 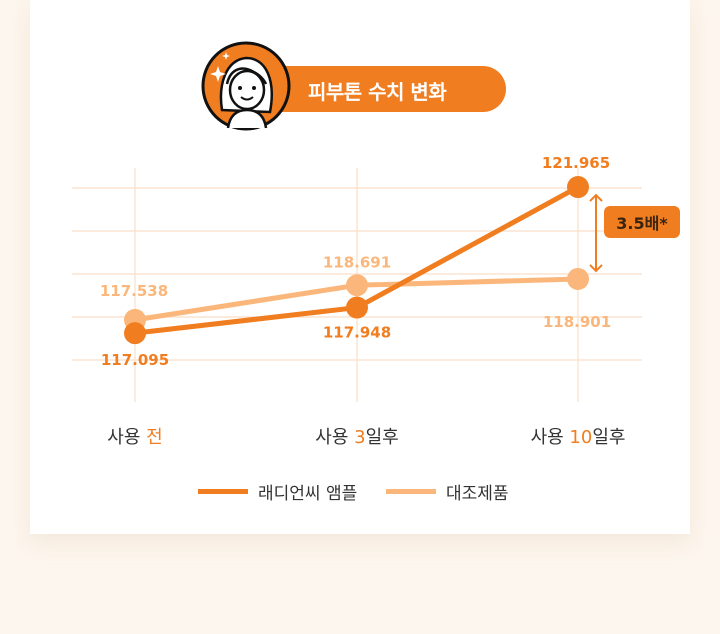 What do you see at coordinates (477, 493) in the screenshot?
I see `legend-label: 대조제품` at bounding box center [477, 493].